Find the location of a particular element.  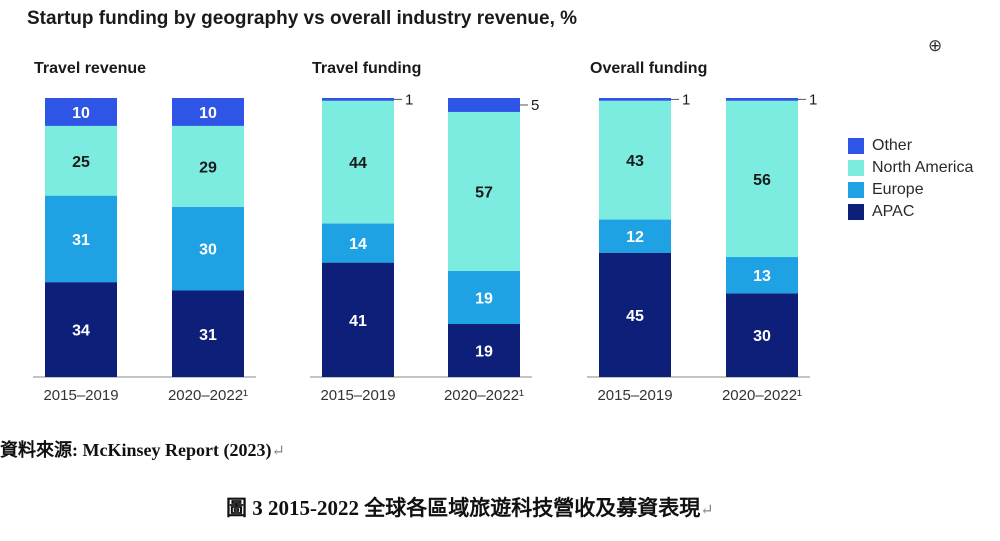

source-note: 資料來源: McKinsey Report (2023)↵ is located at coordinates (142, 449).